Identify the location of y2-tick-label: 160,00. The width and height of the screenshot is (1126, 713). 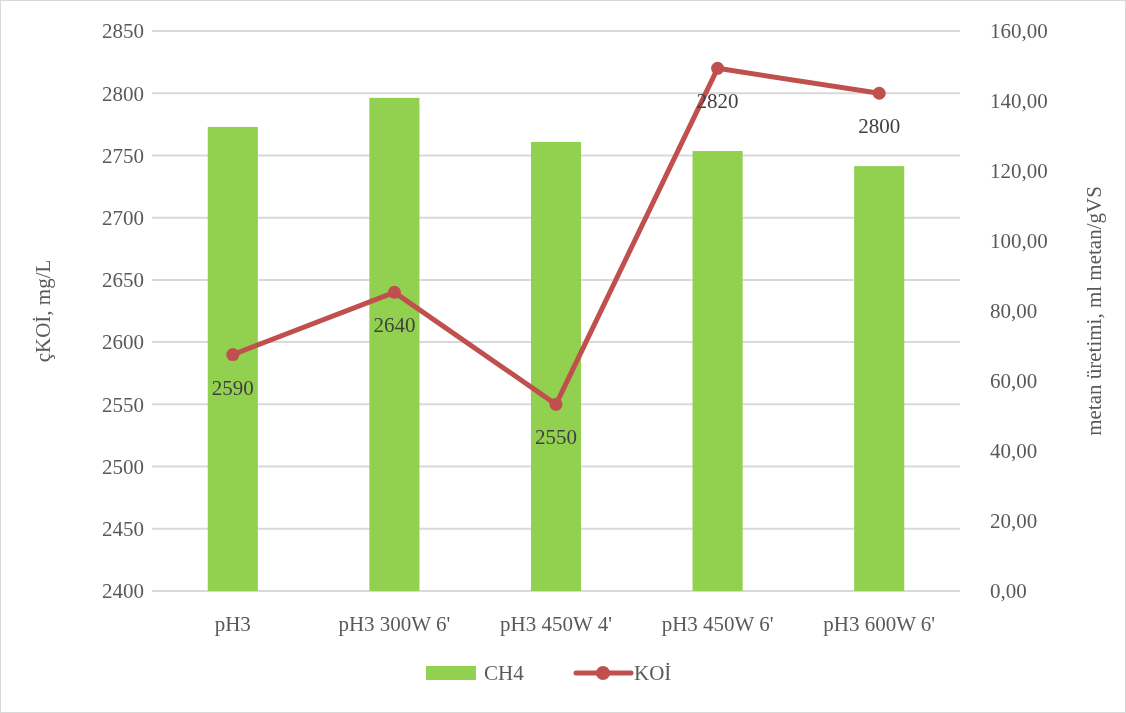
(1019, 31).